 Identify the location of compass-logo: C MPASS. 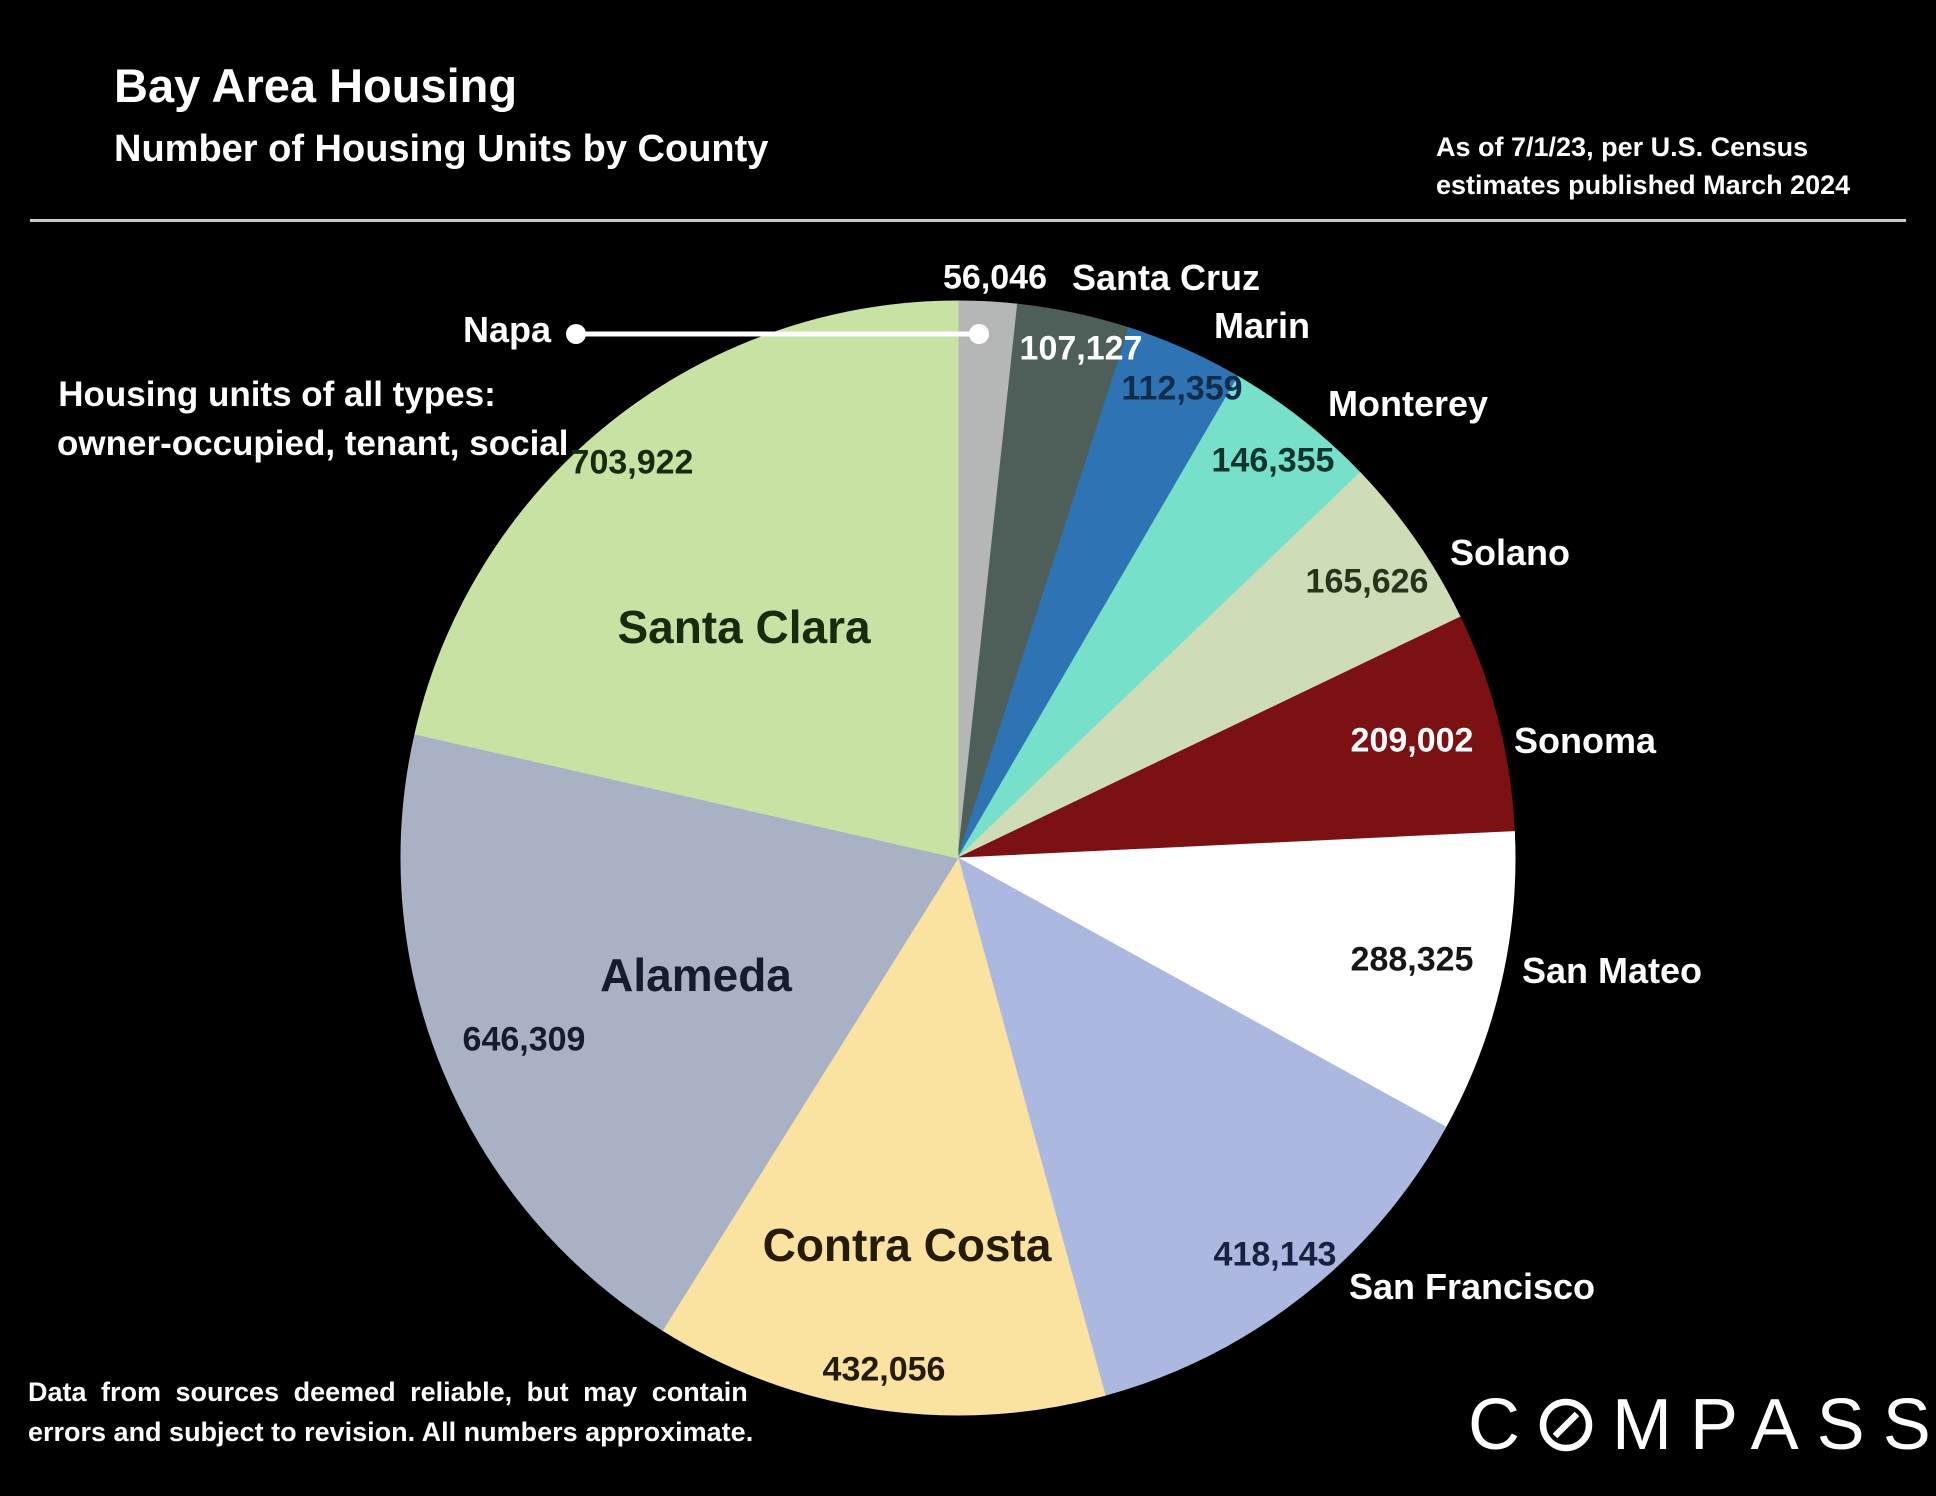
(1702, 1425).